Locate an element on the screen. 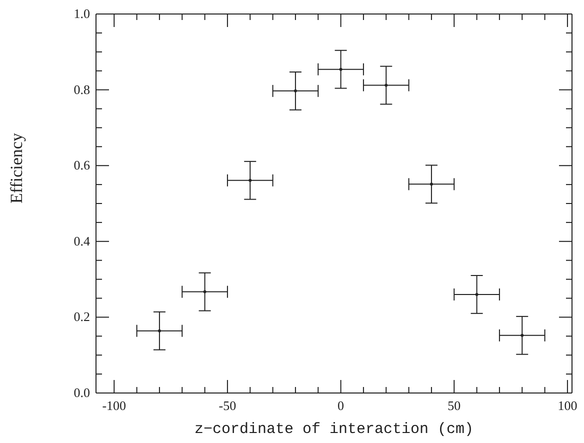 This screenshot has height=443, width=584. y-tick-label: 0.0 is located at coordinates (82, 392).